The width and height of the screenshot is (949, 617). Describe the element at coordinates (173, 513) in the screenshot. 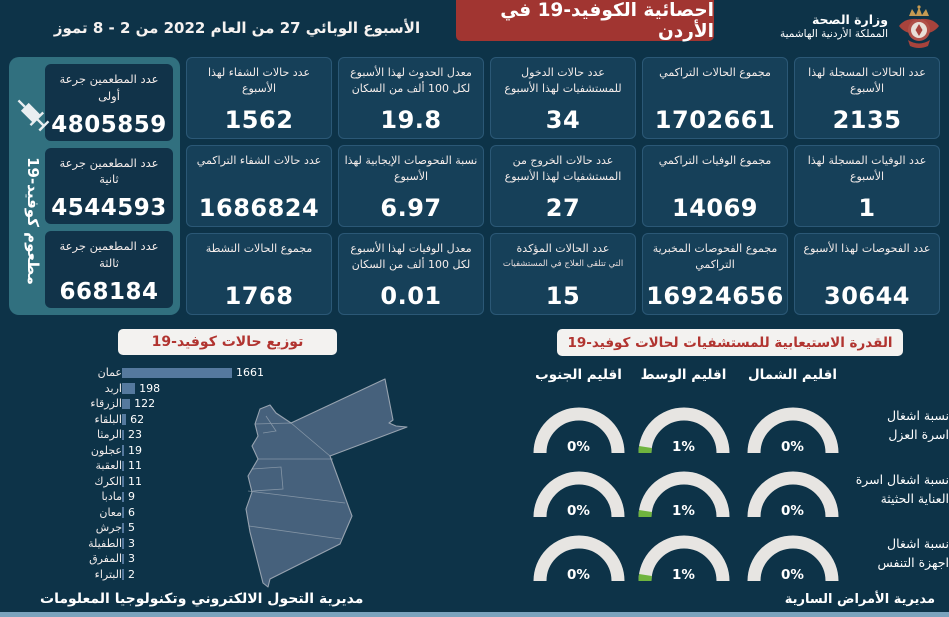

I see `bar-chart-row: معان 6` at that location.